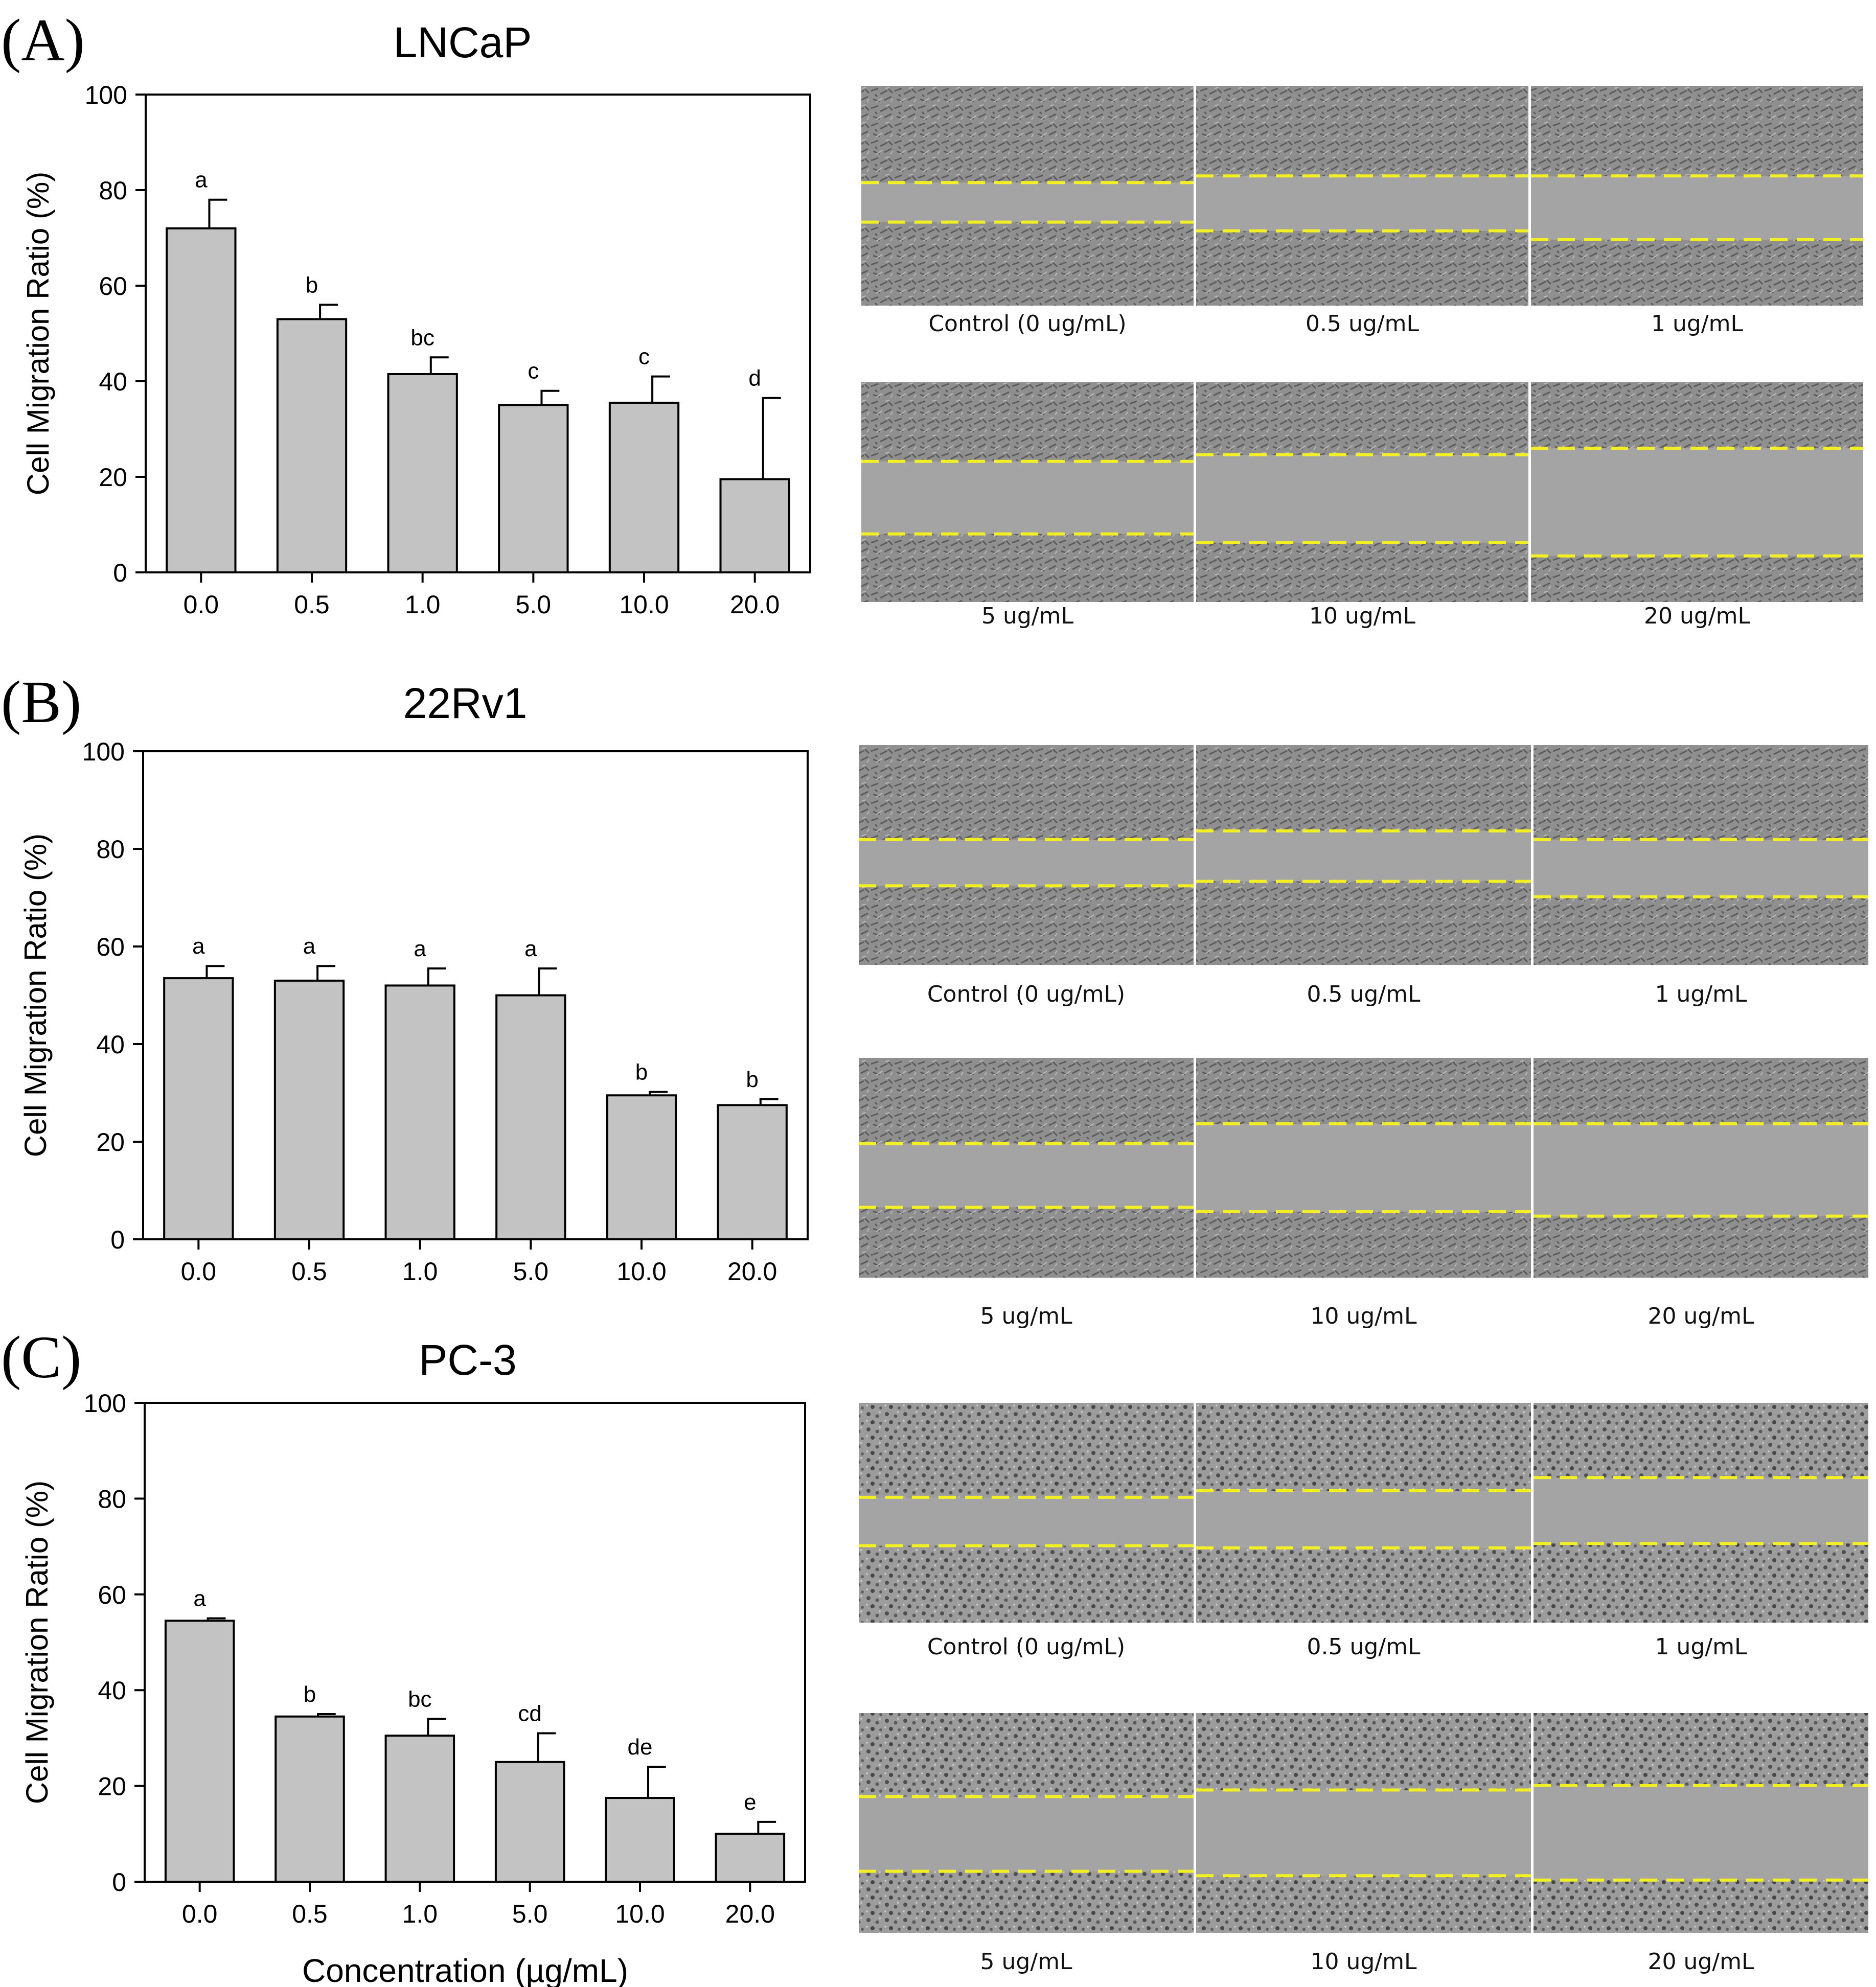 Image resolution: width=1876 pixels, height=1987 pixels. What do you see at coordinates (1364, 1962) in the screenshot?
I see `image-caption: 10 ug/mL` at bounding box center [1364, 1962].